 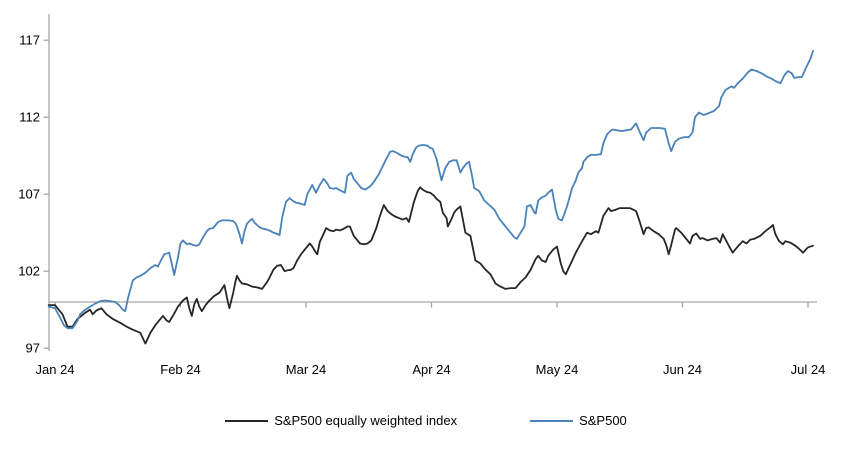 I want to click on legend-label-equal-weight: S&P500 equally weighted index, so click(x=366, y=420).